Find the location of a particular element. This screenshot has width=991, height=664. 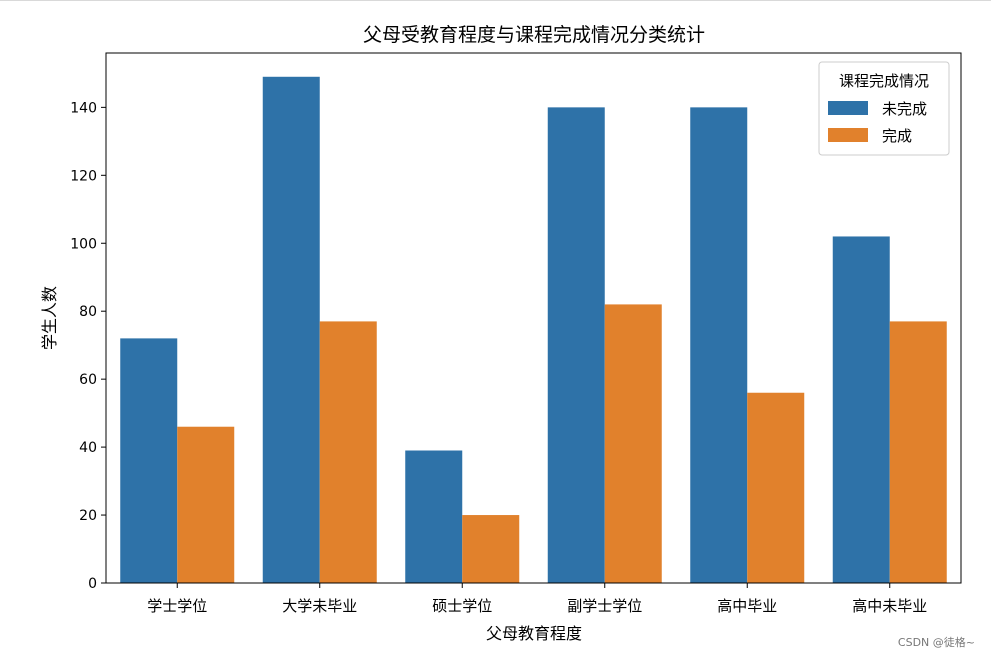

x-tick-label-2: 硕士学位 is located at coordinates (462, 606).